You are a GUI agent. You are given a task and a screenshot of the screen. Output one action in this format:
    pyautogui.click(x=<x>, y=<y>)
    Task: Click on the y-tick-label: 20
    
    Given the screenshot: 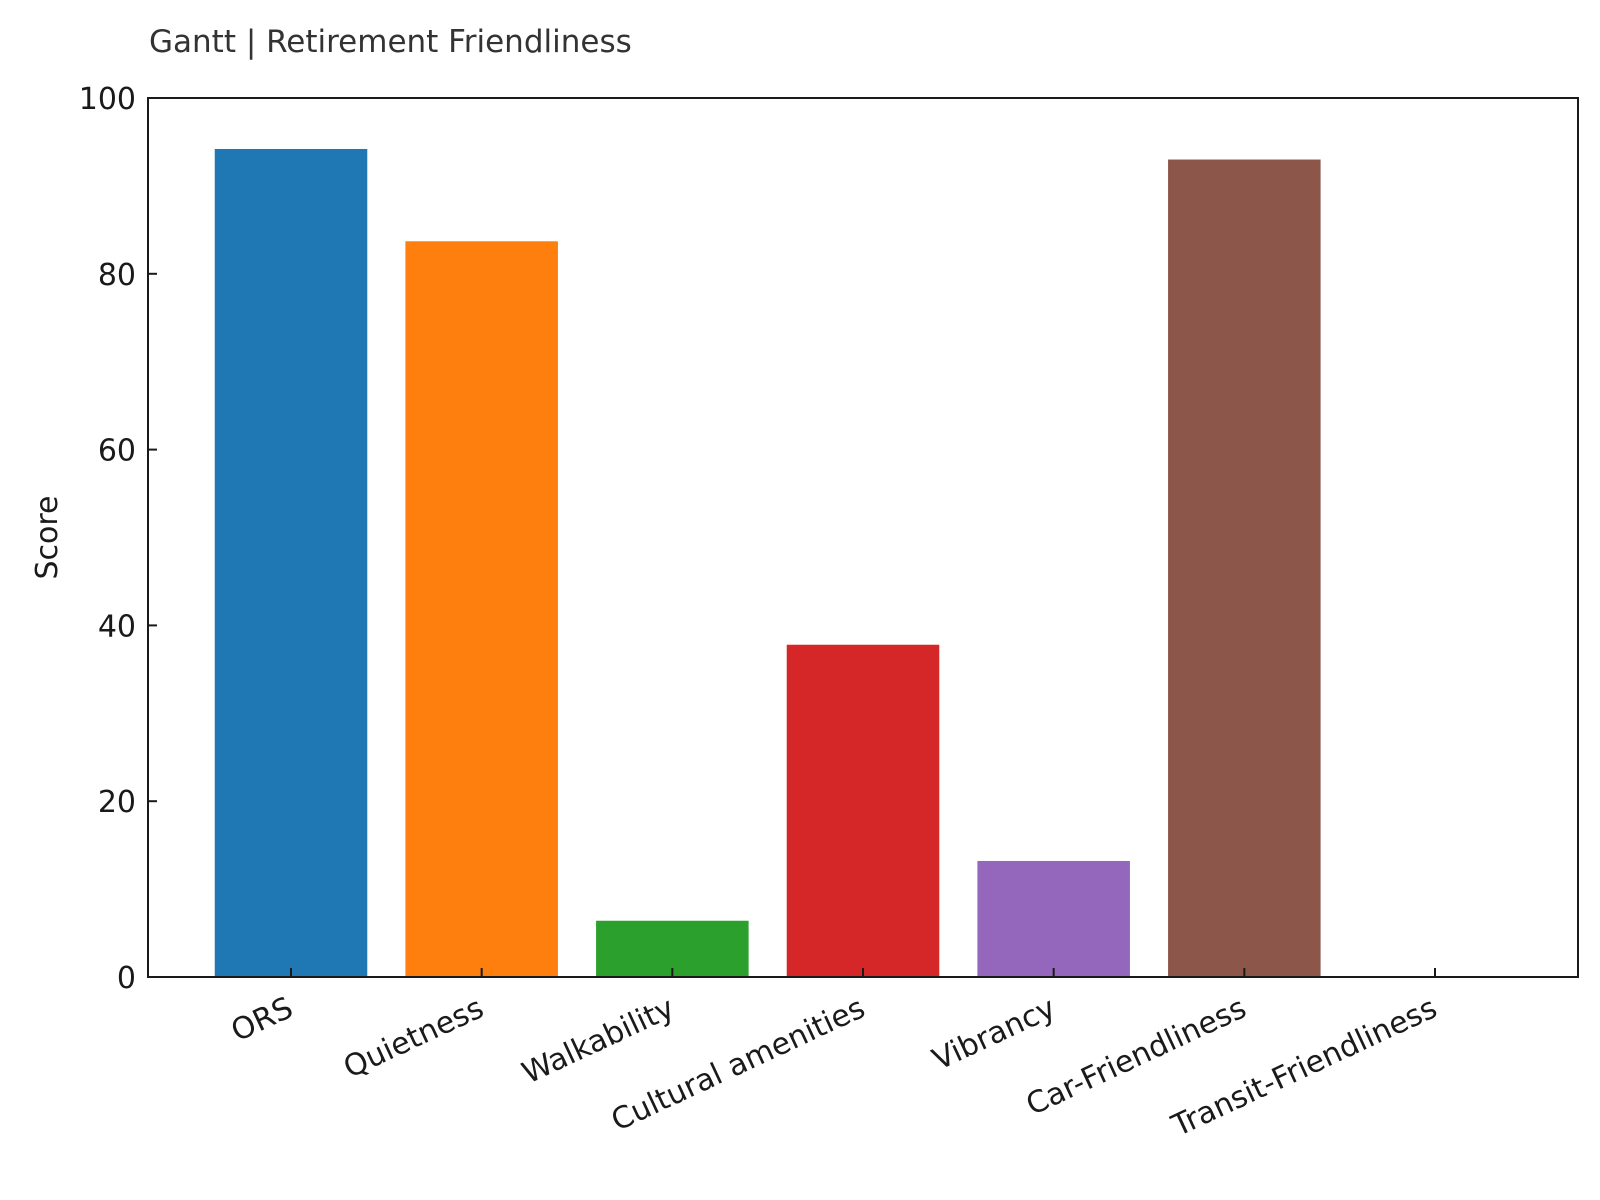 What is the action you would take?
    pyautogui.click(x=117, y=802)
    